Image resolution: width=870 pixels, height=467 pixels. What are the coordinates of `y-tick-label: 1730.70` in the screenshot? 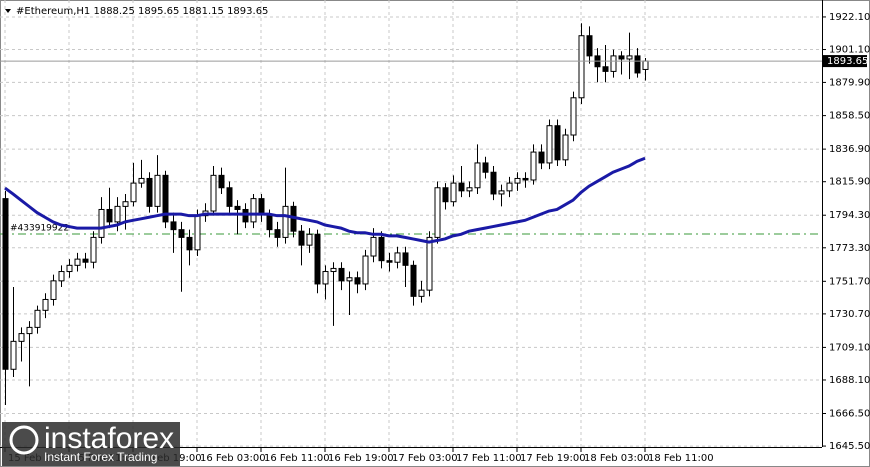 It's located at (849, 314).